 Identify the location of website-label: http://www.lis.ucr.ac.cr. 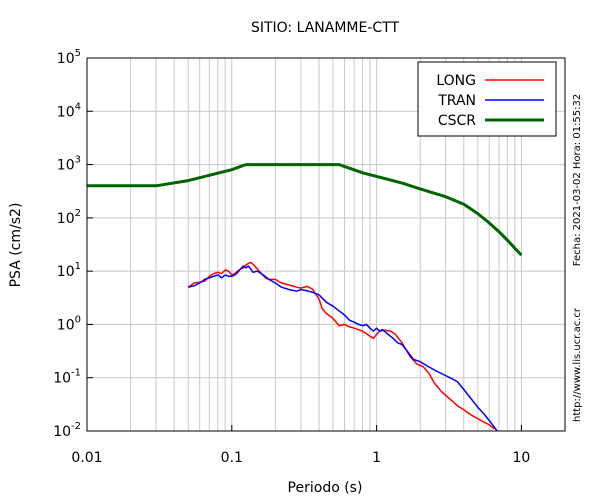
(577, 364).